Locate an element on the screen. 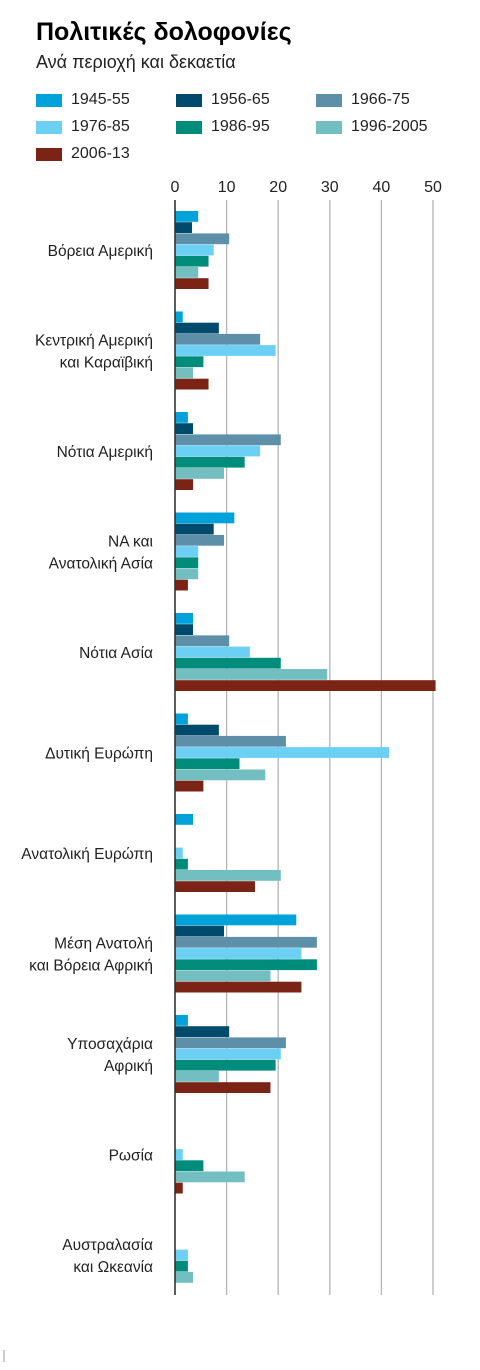 This screenshot has width=480, height=1370. category-label: Κεντρική Αμερική is located at coordinates (94, 341).